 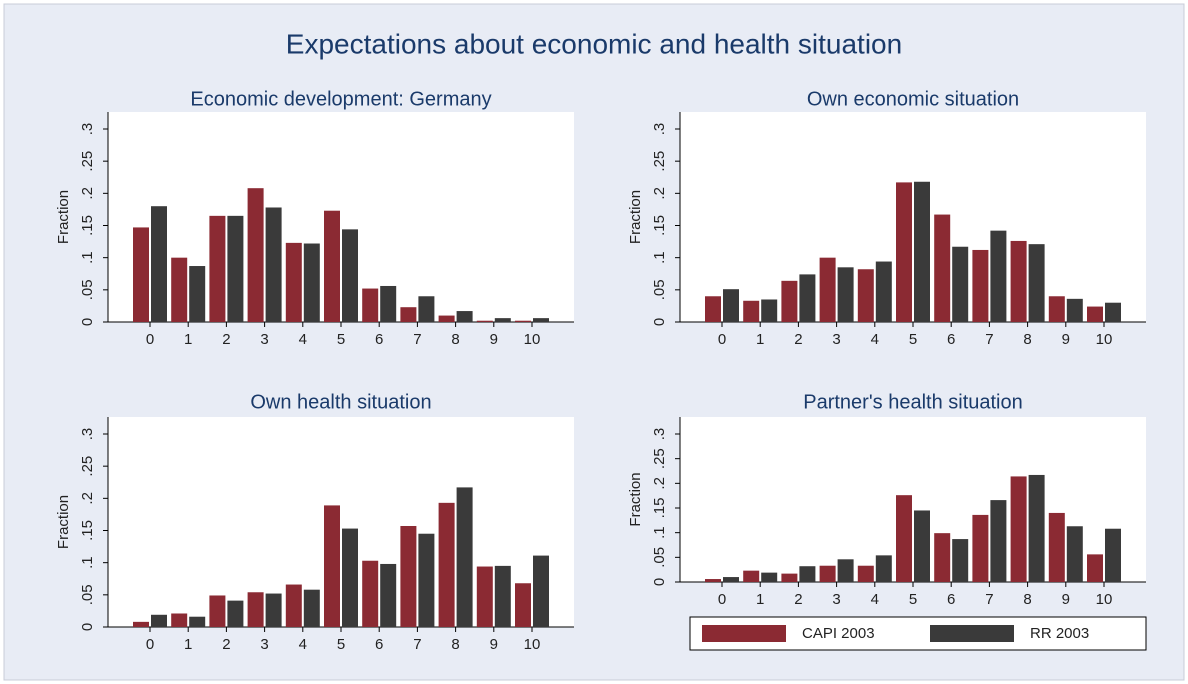 What do you see at coordinates (838, 633) in the screenshot?
I see `legend-label: CAPI 2003` at bounding box center [838, 633].